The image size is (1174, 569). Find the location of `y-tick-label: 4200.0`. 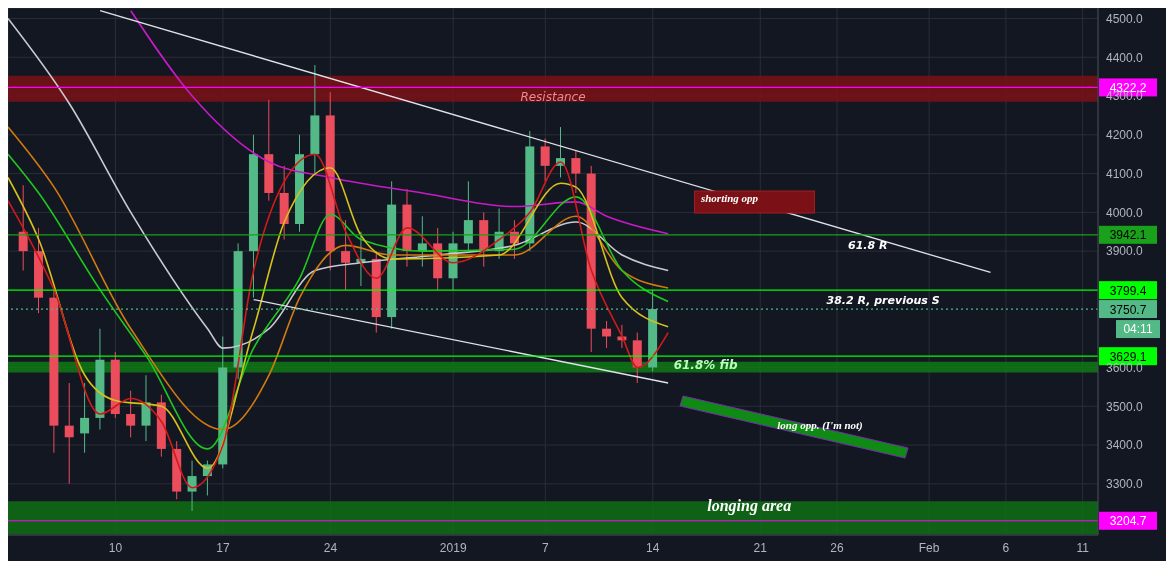

y-tick-label: 4200.0 is located at coordinates (1125, 135).